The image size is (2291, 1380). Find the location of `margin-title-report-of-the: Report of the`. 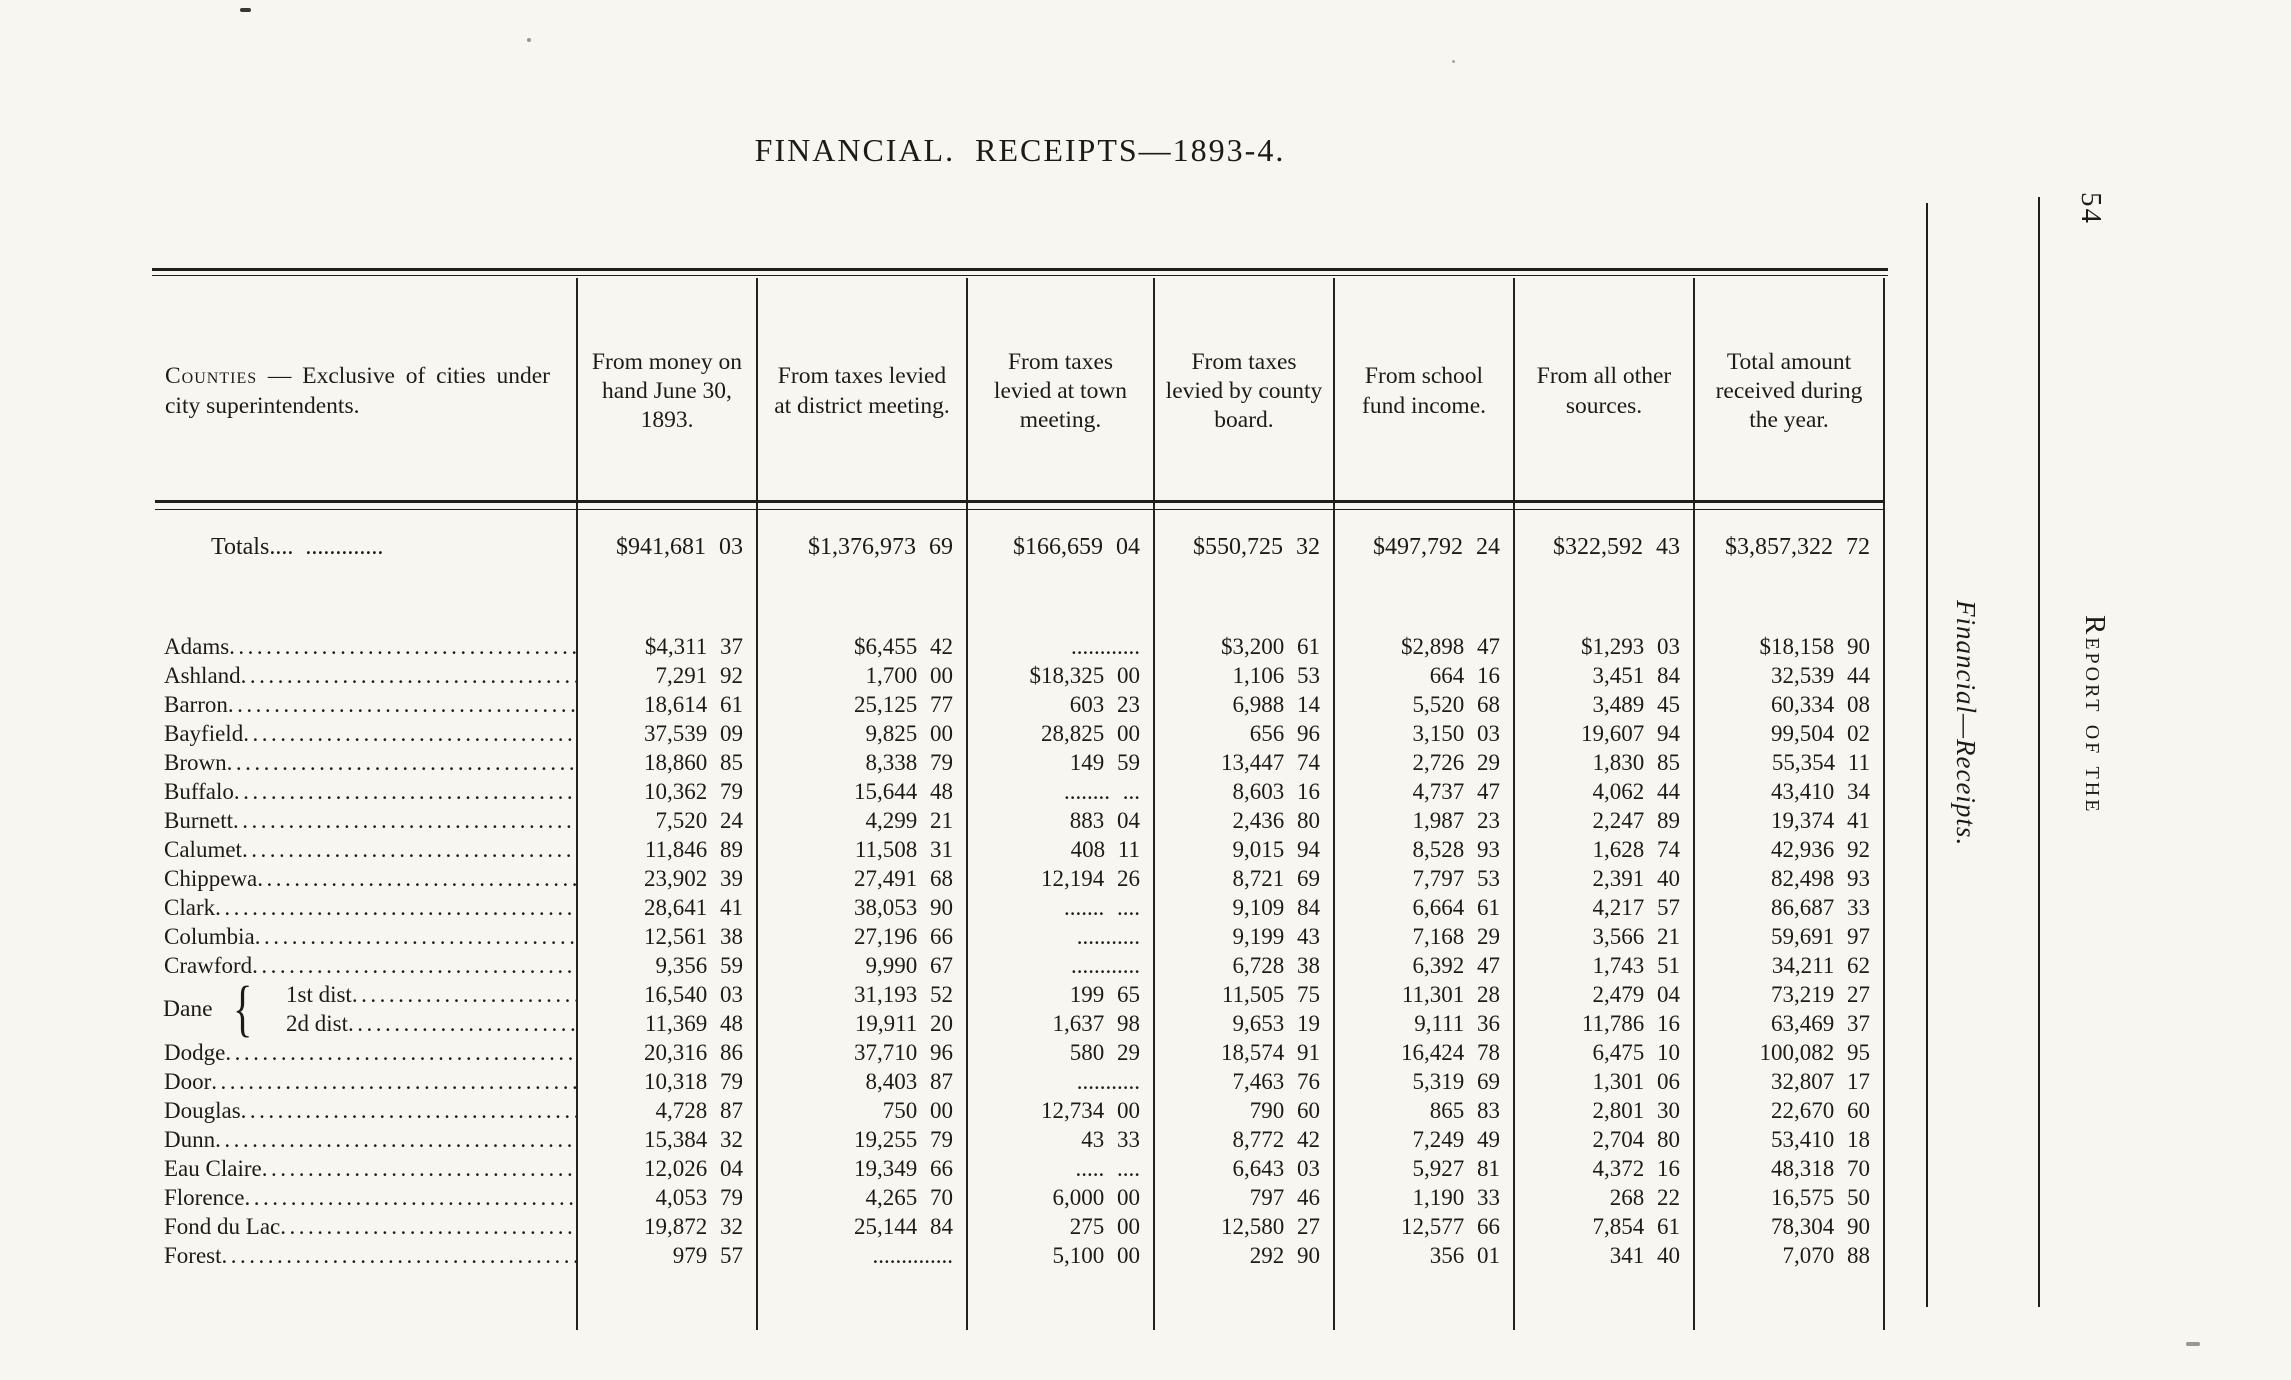

margin-title-report-of-the: Report of the is located at coordinates (2095, 715).